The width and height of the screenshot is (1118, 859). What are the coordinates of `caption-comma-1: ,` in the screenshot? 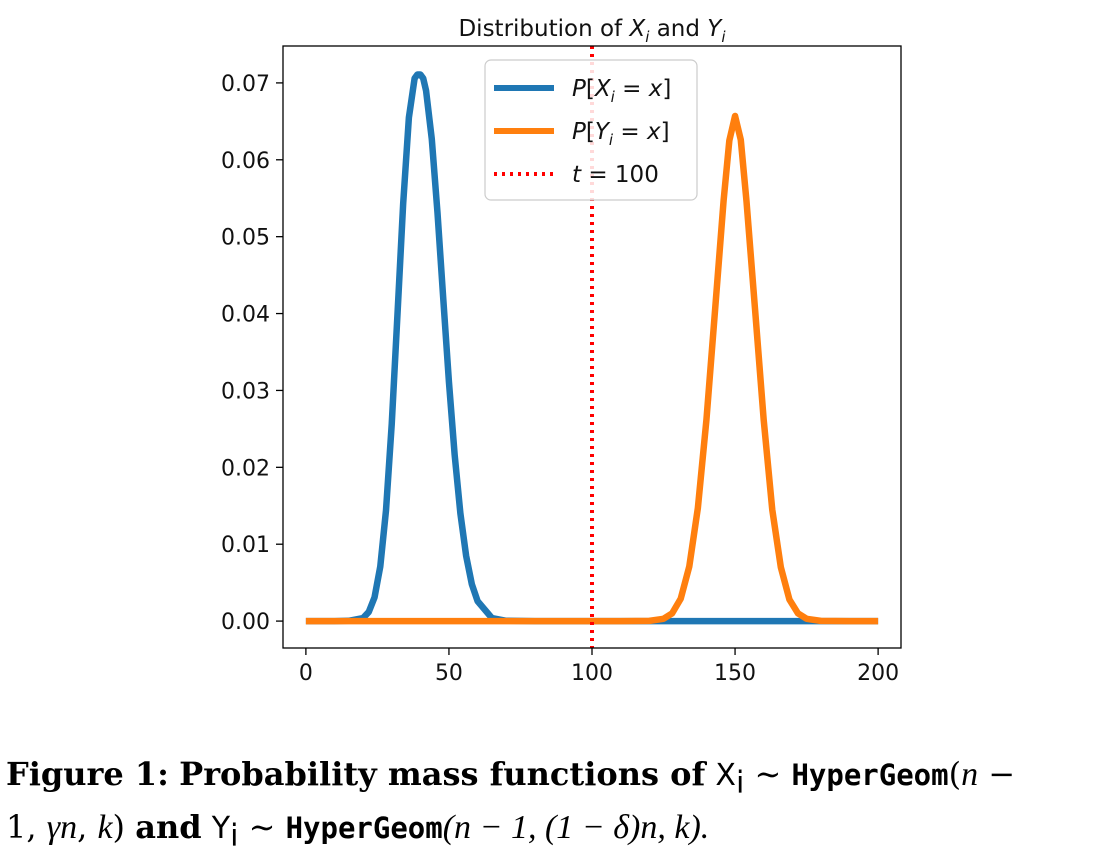 It's located at (82, 827).